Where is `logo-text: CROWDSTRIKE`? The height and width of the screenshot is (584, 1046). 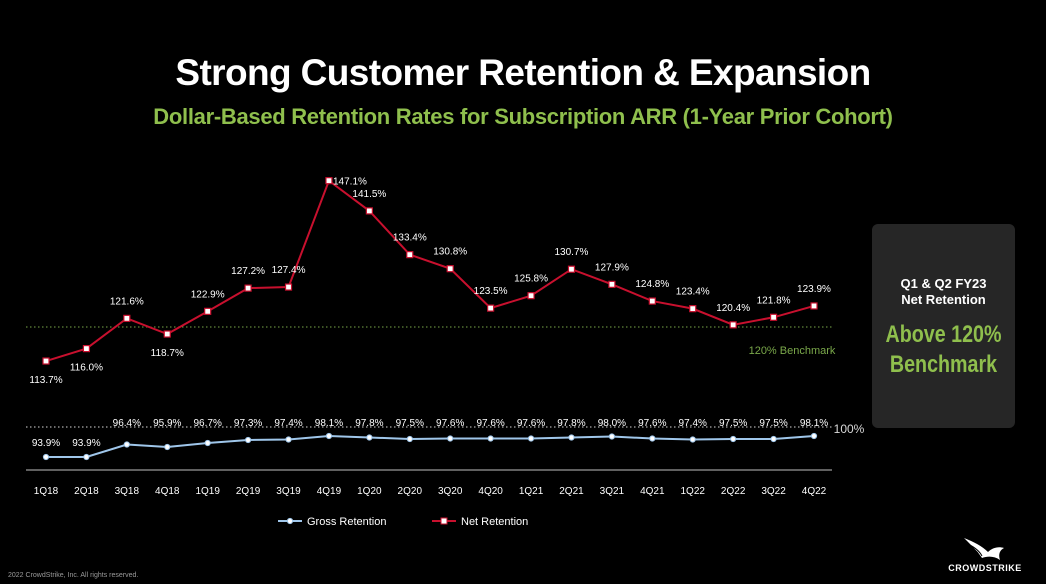 logo-text: CROWDSTRIKE is located at coordinates (985, 568).